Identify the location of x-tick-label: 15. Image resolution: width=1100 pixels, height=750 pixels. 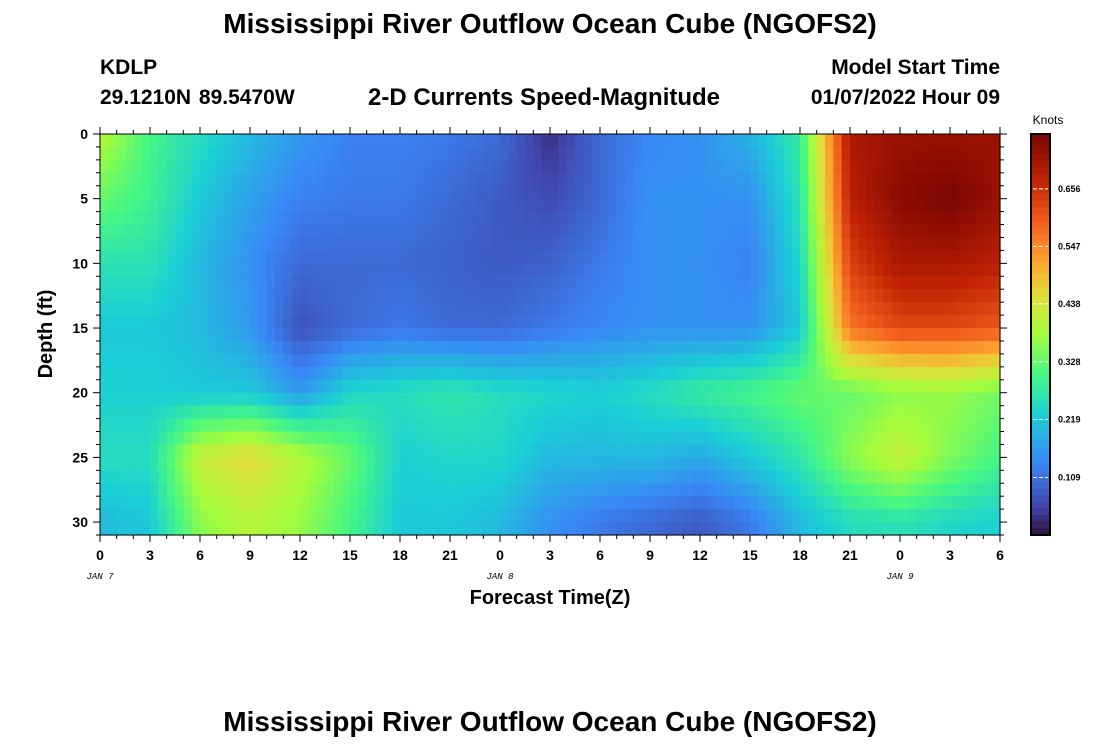
(350, 555).